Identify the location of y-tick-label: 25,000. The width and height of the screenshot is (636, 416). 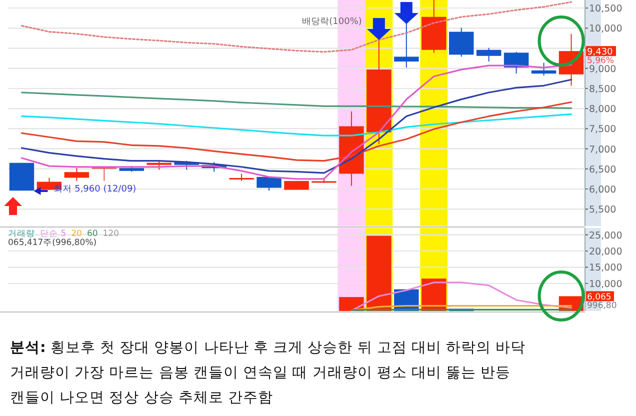
(605, 236).